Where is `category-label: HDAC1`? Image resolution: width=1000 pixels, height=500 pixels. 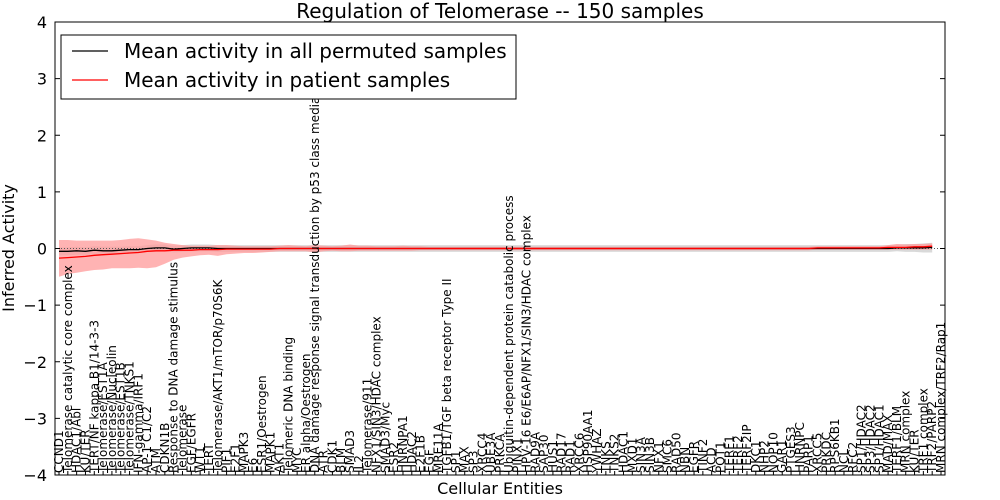
category-label: HDAC1 is located at coordinates (623, 452).